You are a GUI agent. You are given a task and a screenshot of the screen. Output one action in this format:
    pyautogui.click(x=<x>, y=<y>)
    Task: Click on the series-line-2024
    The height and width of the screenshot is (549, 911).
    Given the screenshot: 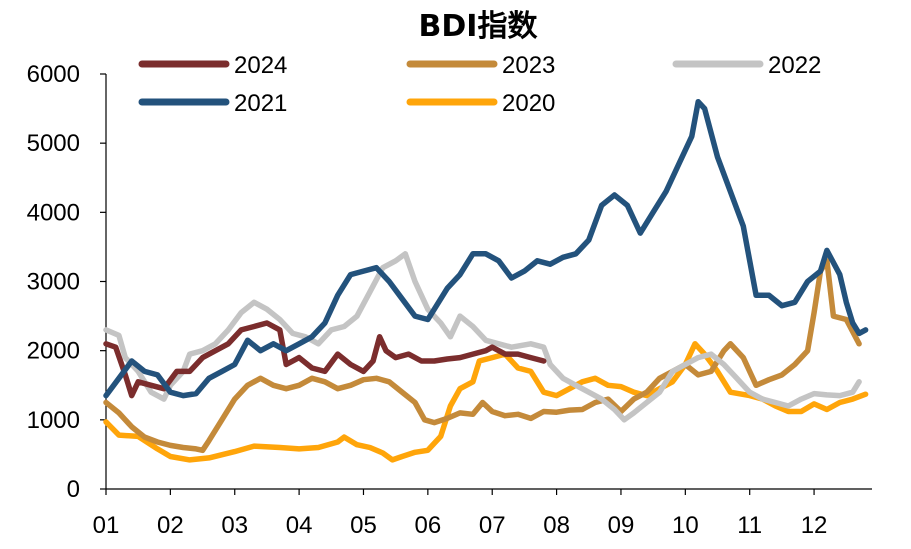 What is the action you would take?
    pyautogui.click(x=325, y=359)
    